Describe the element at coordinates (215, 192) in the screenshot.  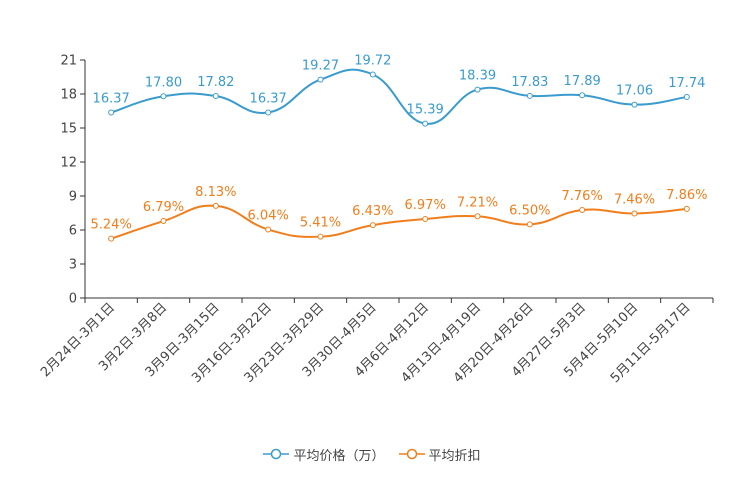
I see `data-label: 8.13%` at that location.